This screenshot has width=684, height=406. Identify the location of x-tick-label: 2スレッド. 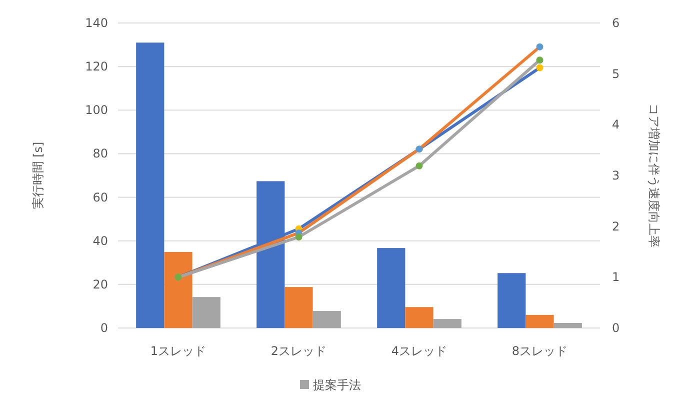
(298, 351).